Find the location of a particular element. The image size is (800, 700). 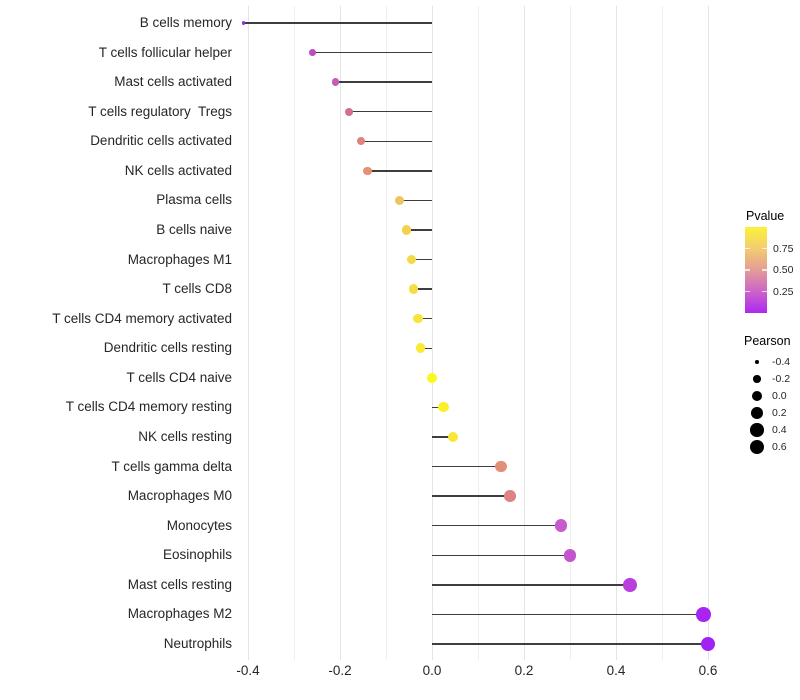

x-axis-tick-label: 0.0 is located at coordinates (432, 670).